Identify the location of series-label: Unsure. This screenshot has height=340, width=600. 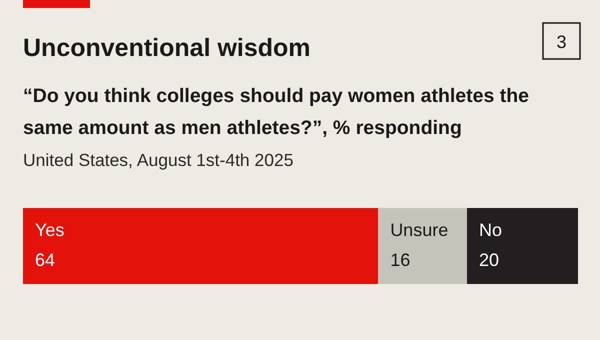
(419, 230).